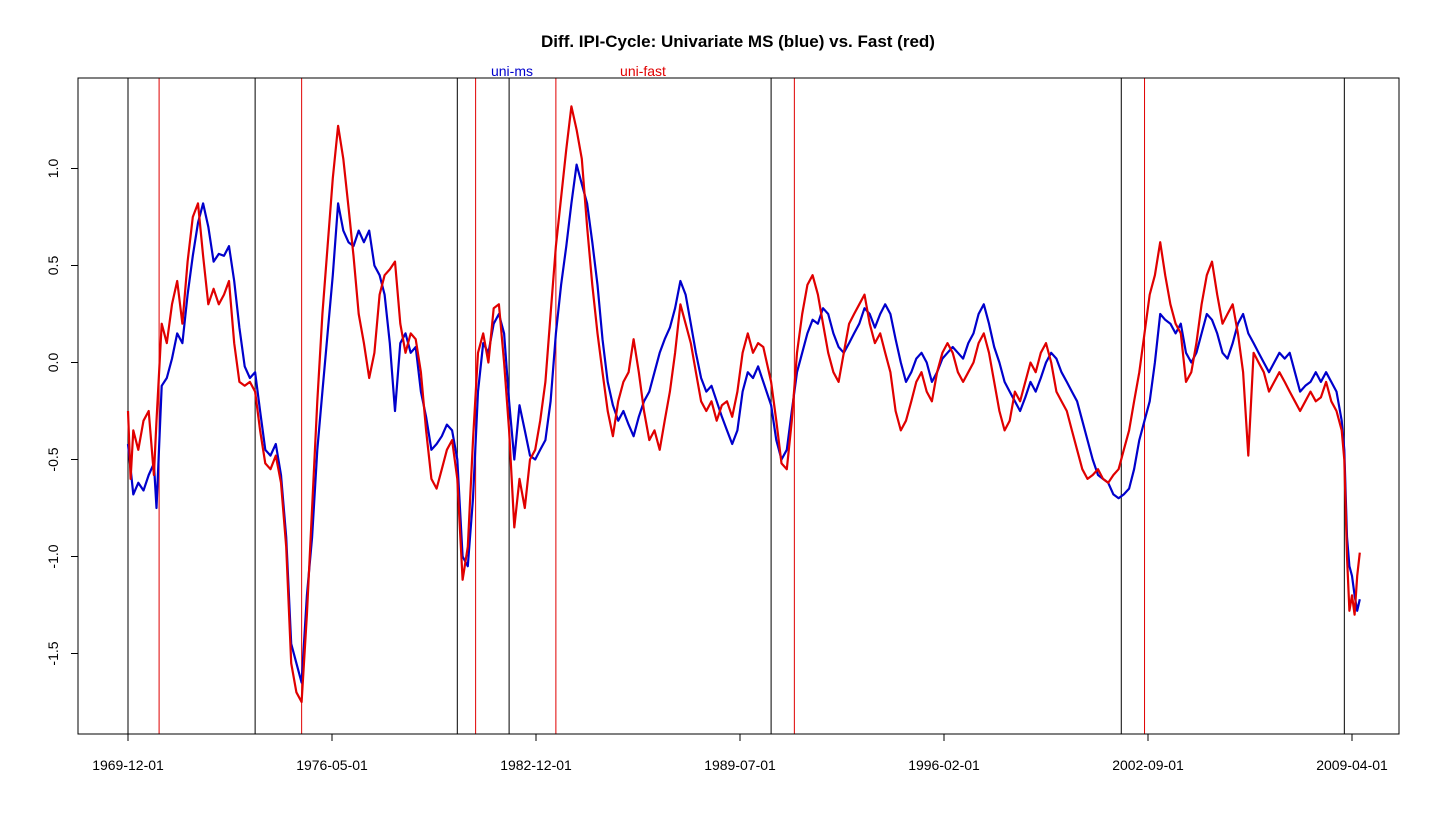  I want to click on x-tick-label-0: 1969-12-01, so click(128, 765).